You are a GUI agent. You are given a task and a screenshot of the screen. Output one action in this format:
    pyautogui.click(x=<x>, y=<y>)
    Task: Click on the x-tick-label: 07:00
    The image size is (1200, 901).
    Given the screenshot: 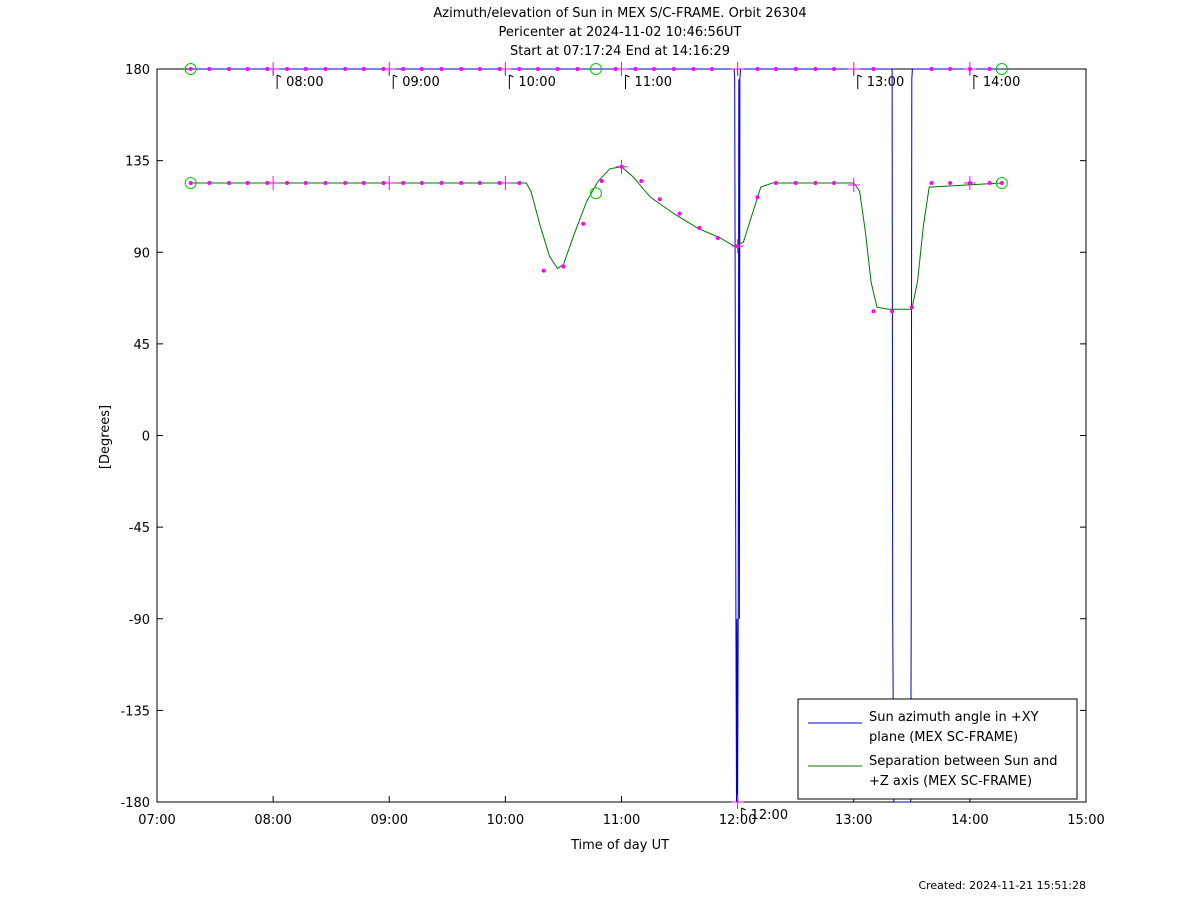 What is the action you would take?
    pyautogui.click(x=156, y=820)
    